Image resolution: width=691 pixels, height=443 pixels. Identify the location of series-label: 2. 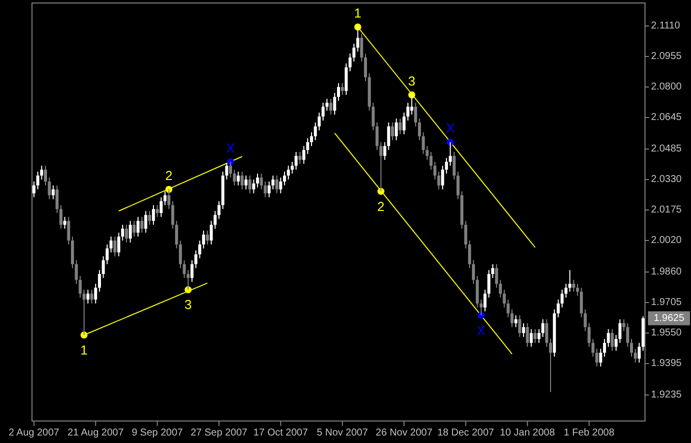
(168, 175).